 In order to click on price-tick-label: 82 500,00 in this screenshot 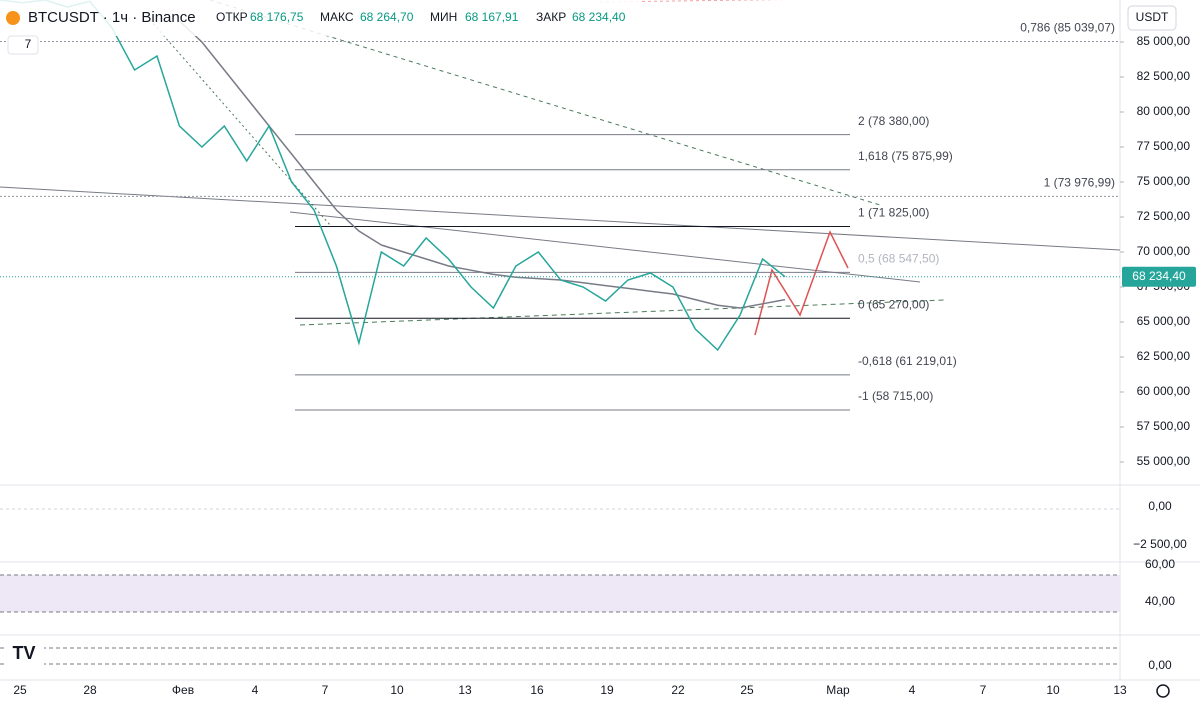, I will do `click(1164, 76)`.